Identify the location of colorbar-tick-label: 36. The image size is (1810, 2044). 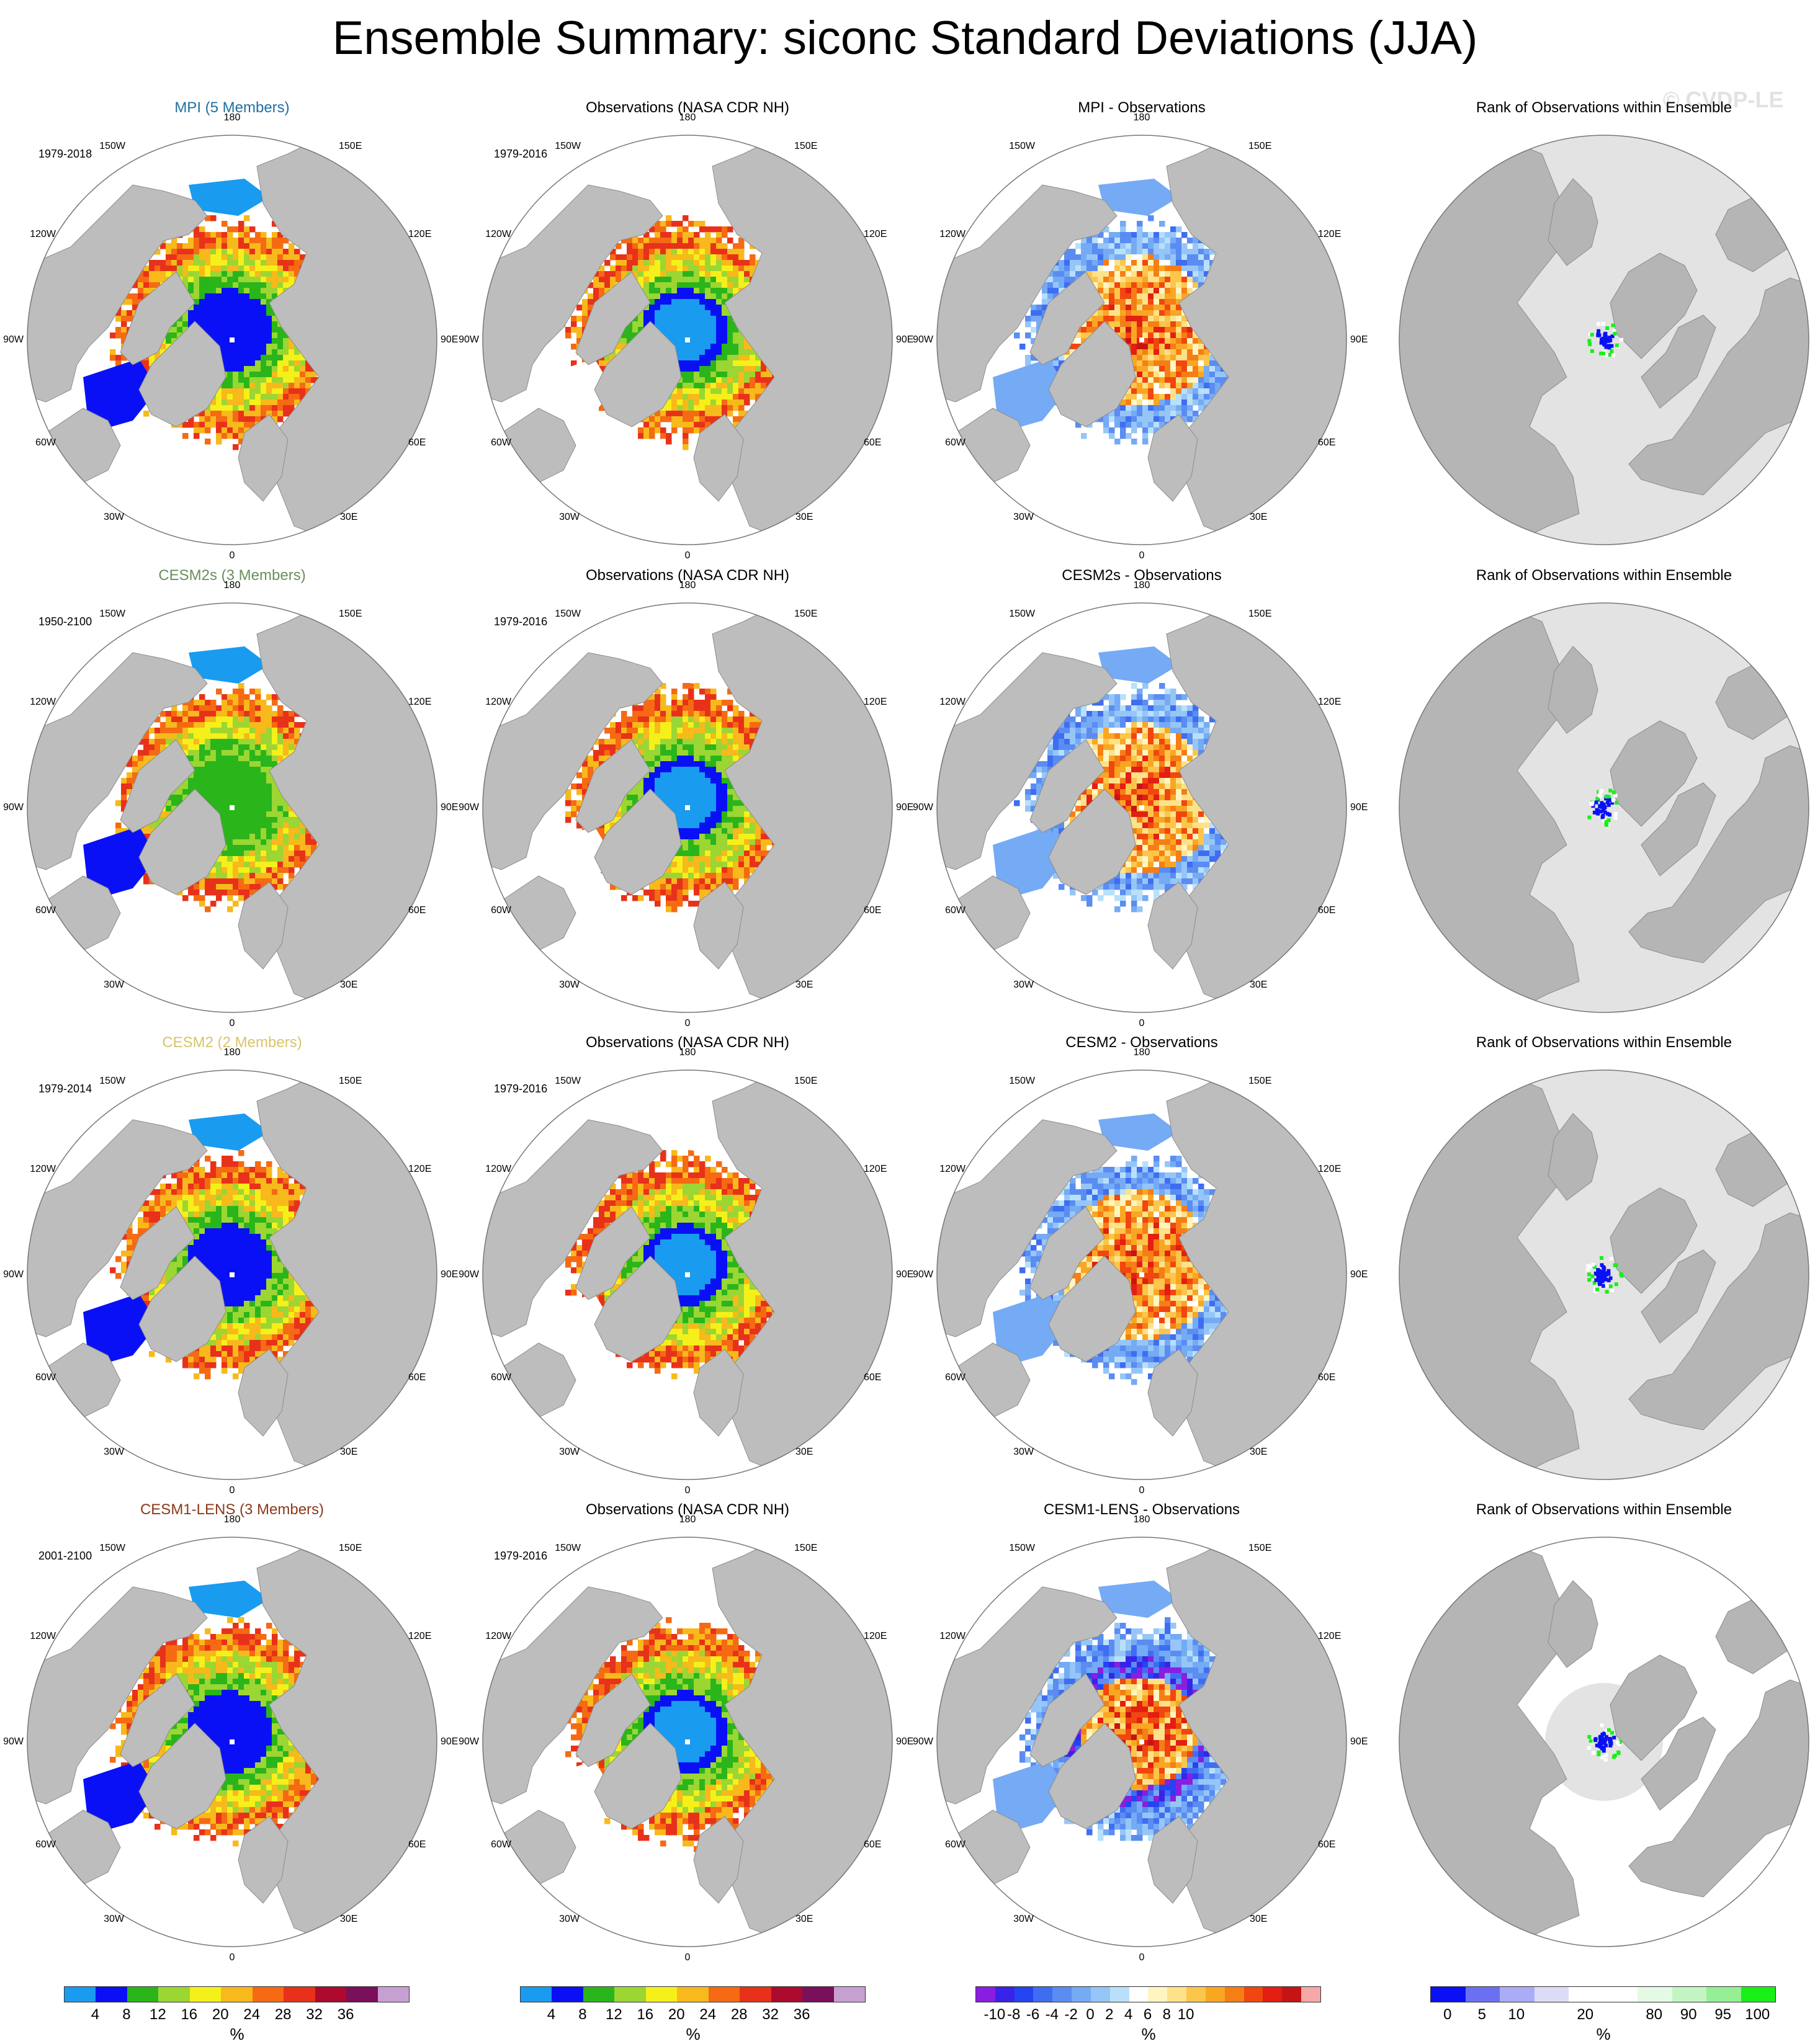
(802, 2015).